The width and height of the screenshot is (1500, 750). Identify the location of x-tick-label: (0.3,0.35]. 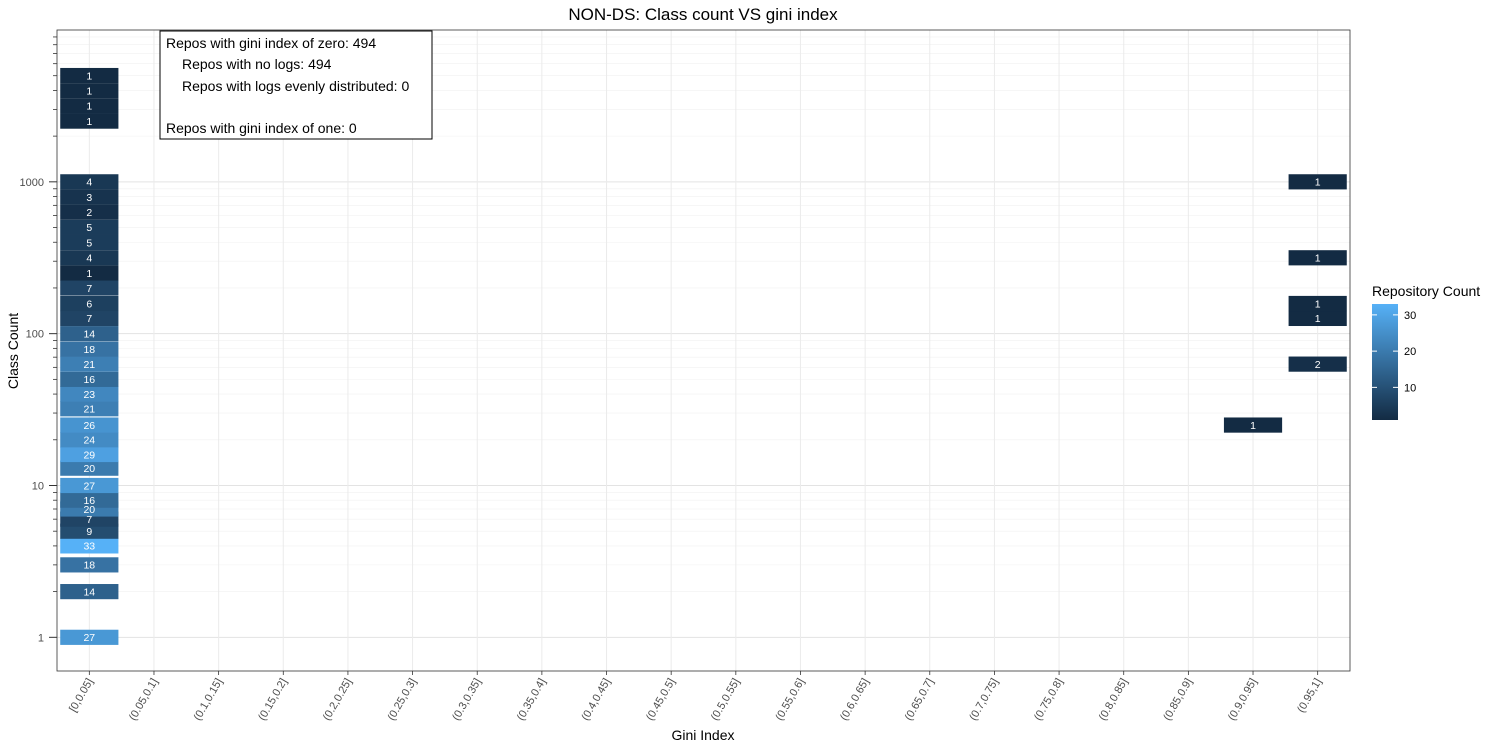
(467, 700).